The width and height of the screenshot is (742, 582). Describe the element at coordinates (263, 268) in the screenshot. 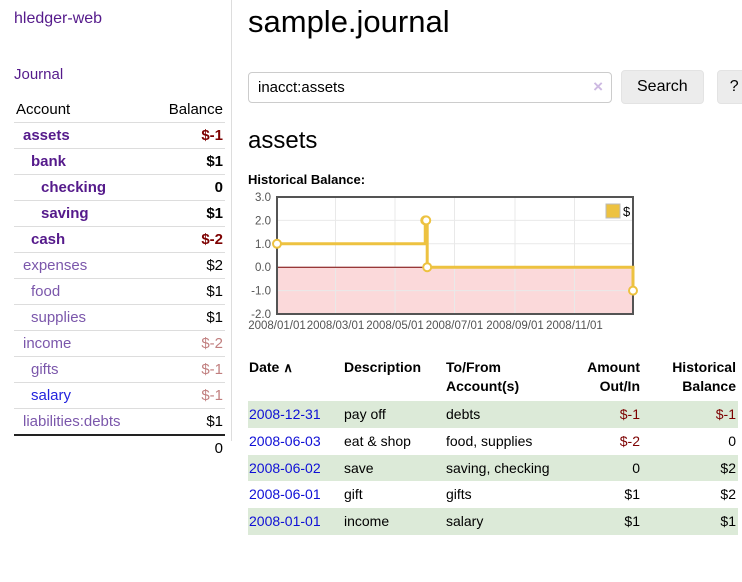

I see `y-tick-label: 0.0` at that location.